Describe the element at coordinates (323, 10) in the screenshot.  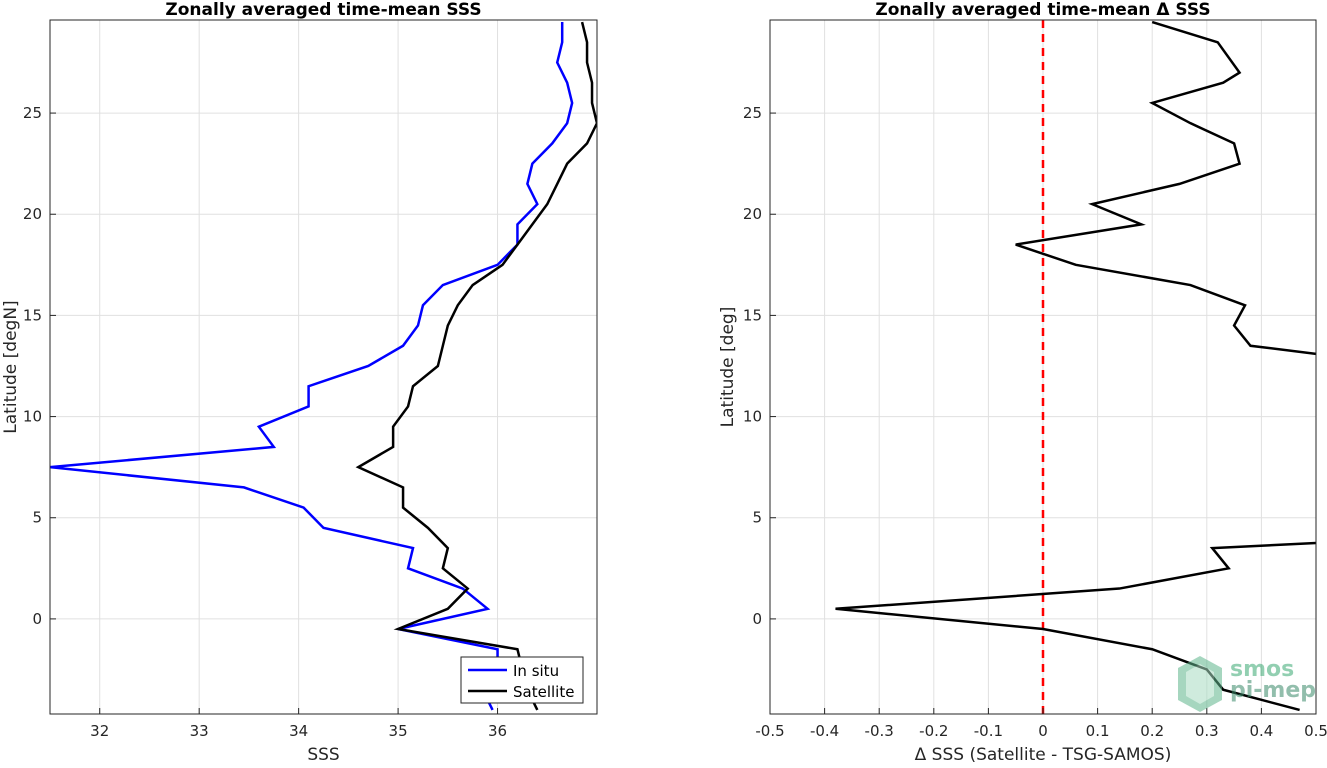
I see `left-chart-title: Zonally averaged time-mean SSS` at that location.